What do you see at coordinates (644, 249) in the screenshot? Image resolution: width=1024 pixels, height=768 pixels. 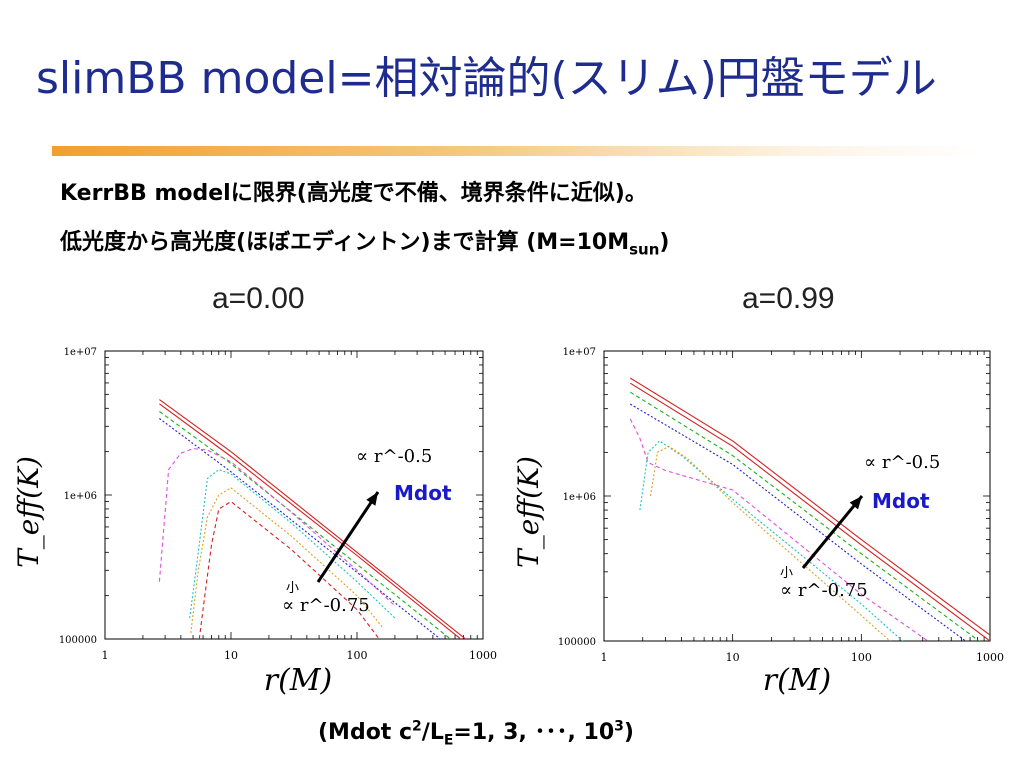 I see `intro-line-2-subscript: sun` at bounding box center [644, 249].